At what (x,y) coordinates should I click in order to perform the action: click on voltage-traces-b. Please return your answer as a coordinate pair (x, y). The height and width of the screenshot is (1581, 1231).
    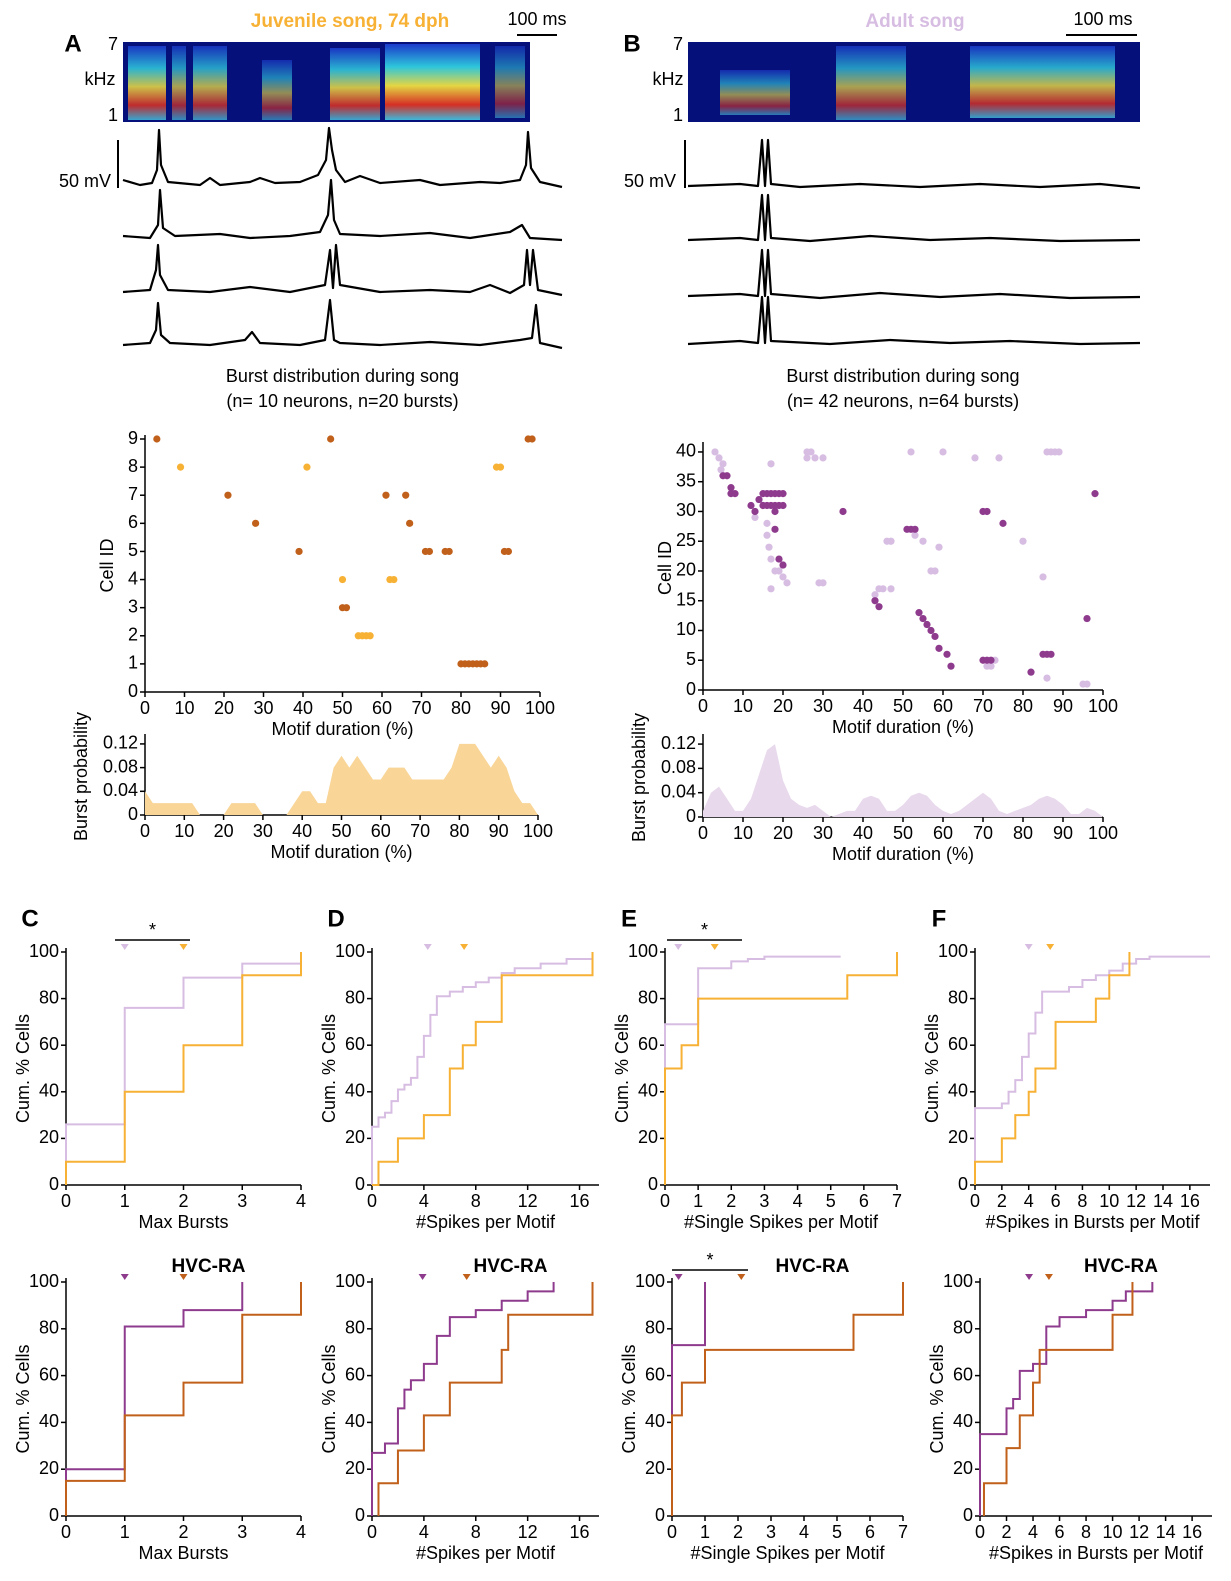
    Looking at the image, I should click on (912, 190).